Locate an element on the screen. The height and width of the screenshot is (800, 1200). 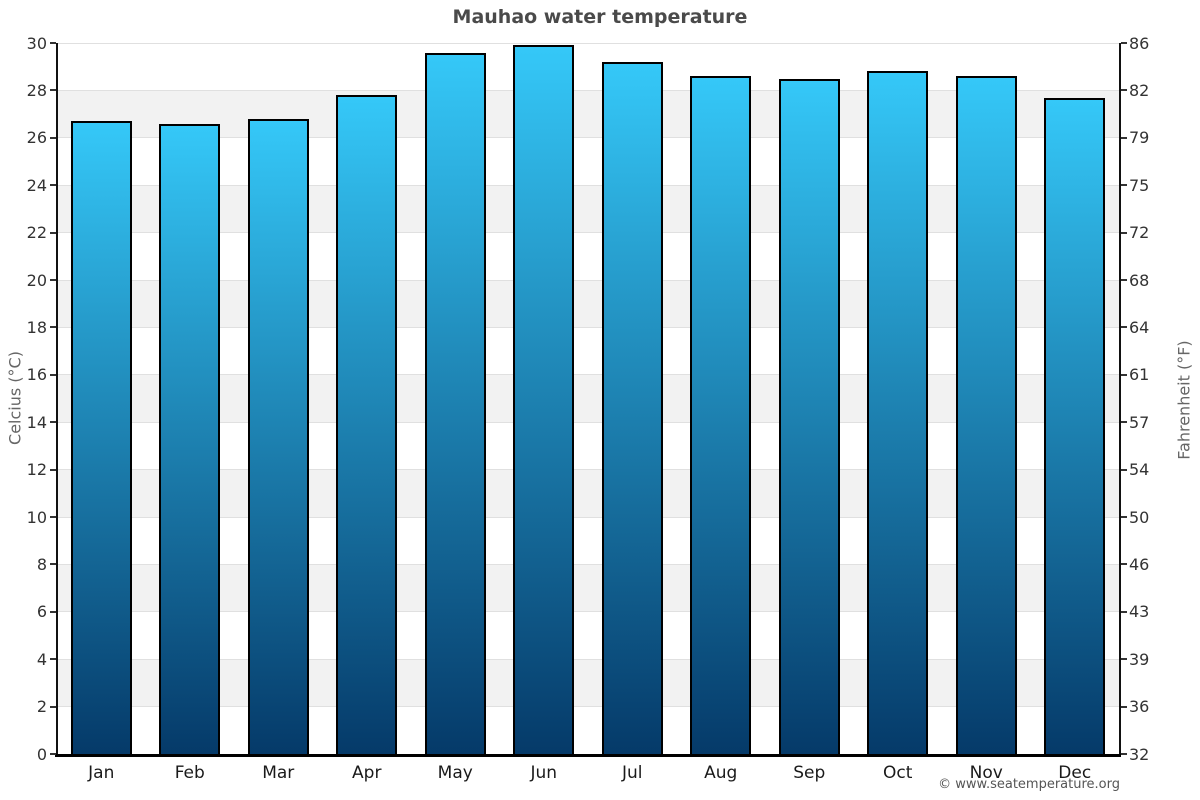
y-tick-label-celsius: 8 is located at coordinates (41, 564).